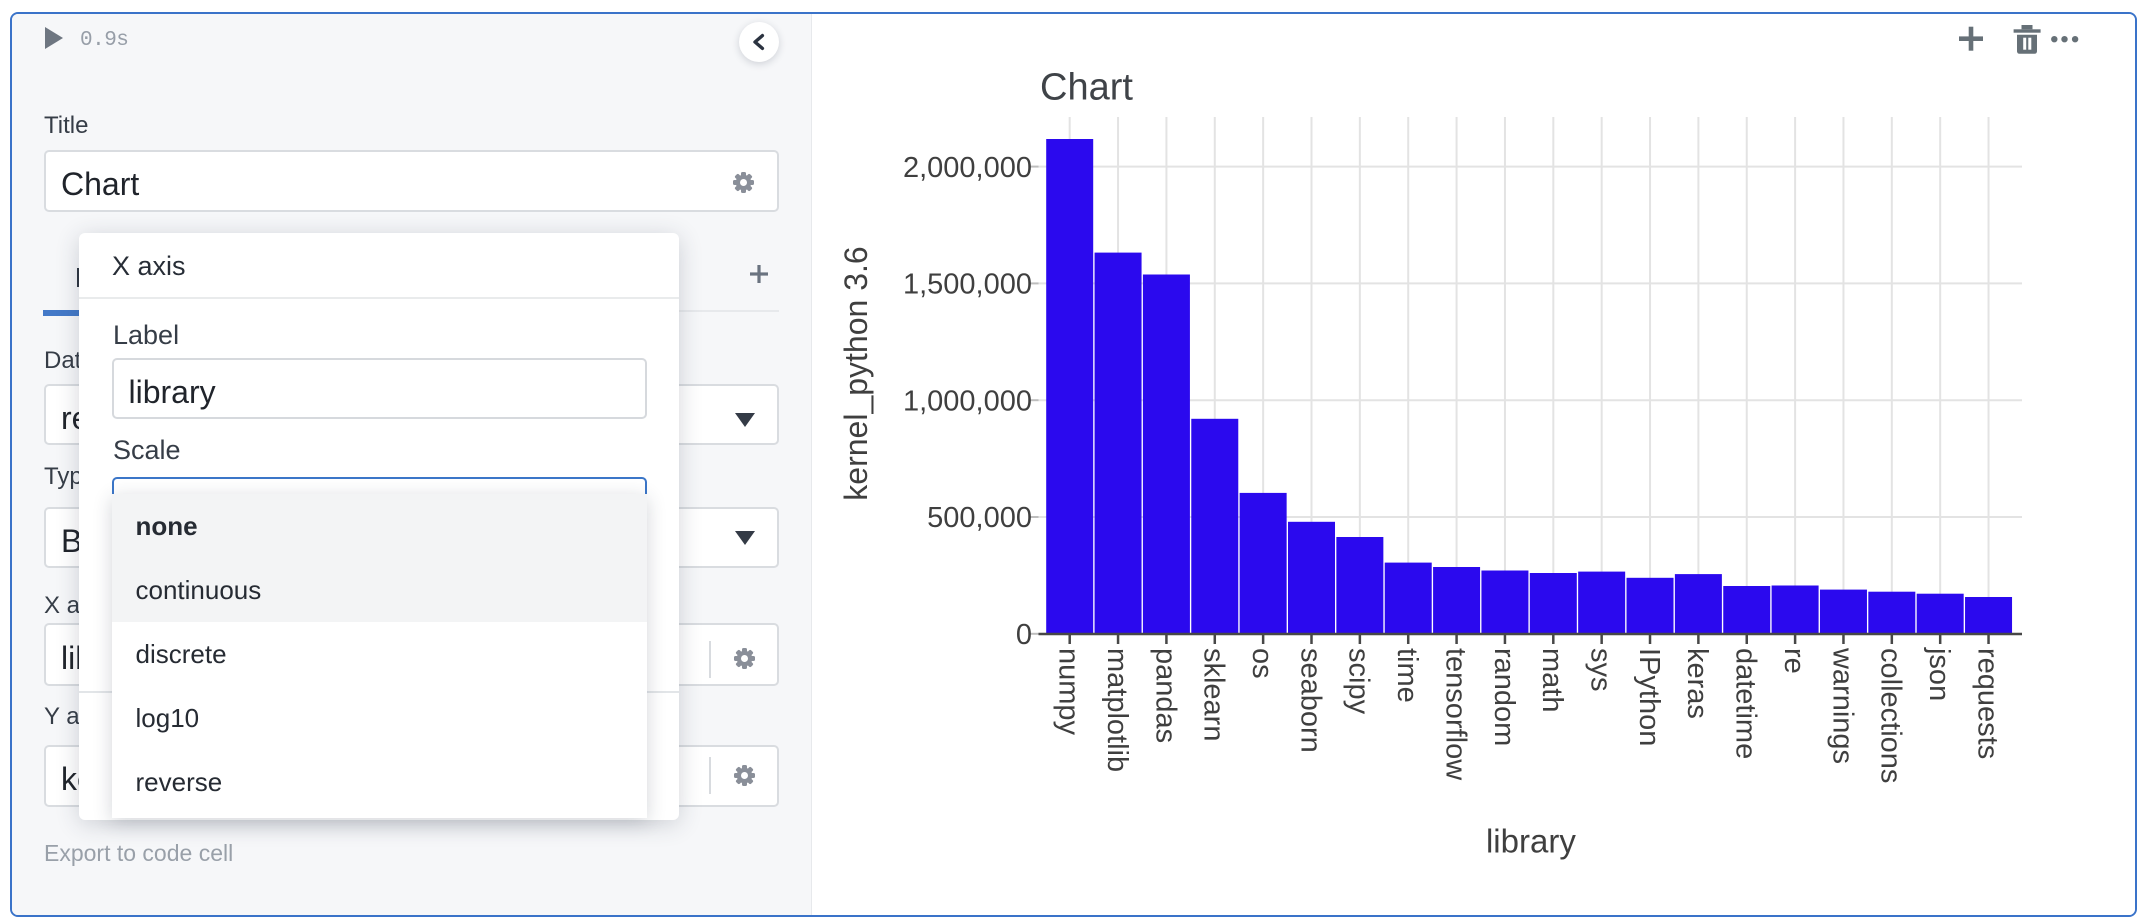 The image size is (2148, 924). Describe the element at coordinates (967, 401) in the screenshot. I see `svg-text: 1,000,000` at that location.